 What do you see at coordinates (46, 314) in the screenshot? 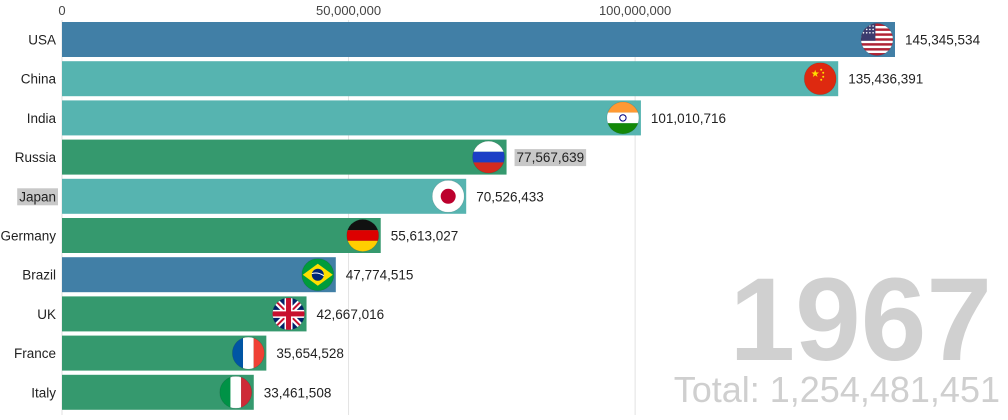
I see `category-label: UK` at bounding box center [46, 314].